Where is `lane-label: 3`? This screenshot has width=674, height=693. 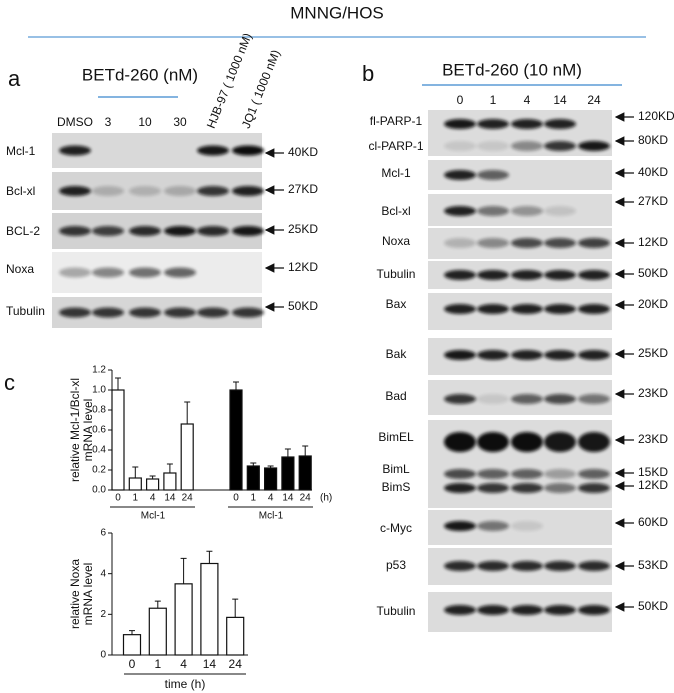
lane-label: 3 is located at coordinates (108, 122).